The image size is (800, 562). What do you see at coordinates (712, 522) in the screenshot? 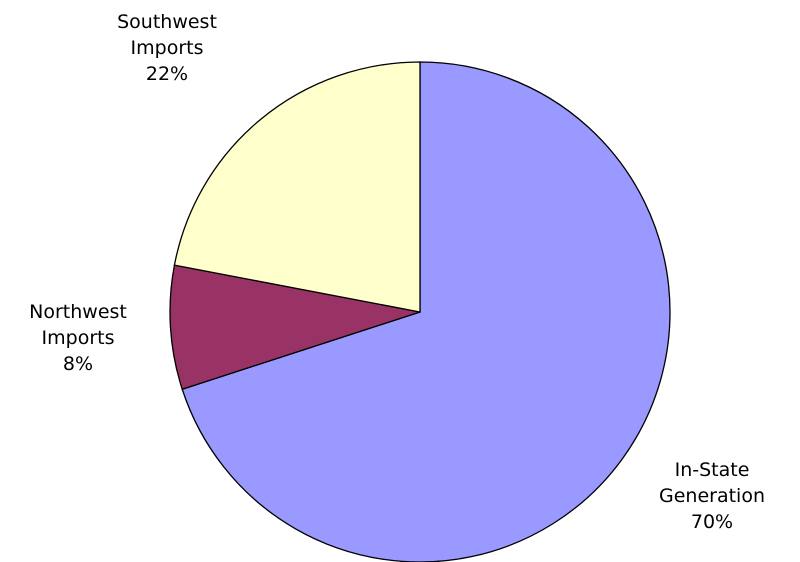
I see `value-label: 70%` at bounding box center [712, 522].